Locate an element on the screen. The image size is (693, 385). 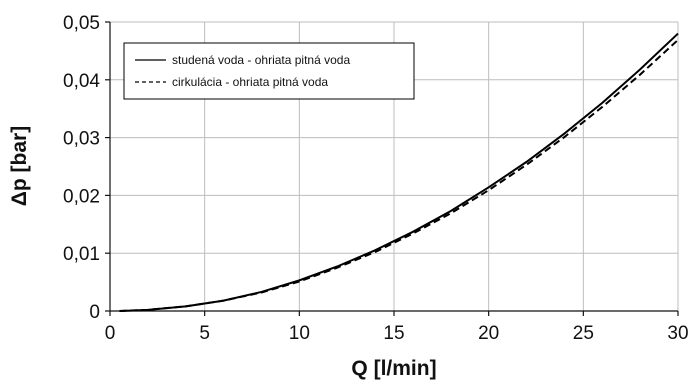
legend-label-solid: studená voda - ohriata pitná voda is located at coordinates (261, 60).